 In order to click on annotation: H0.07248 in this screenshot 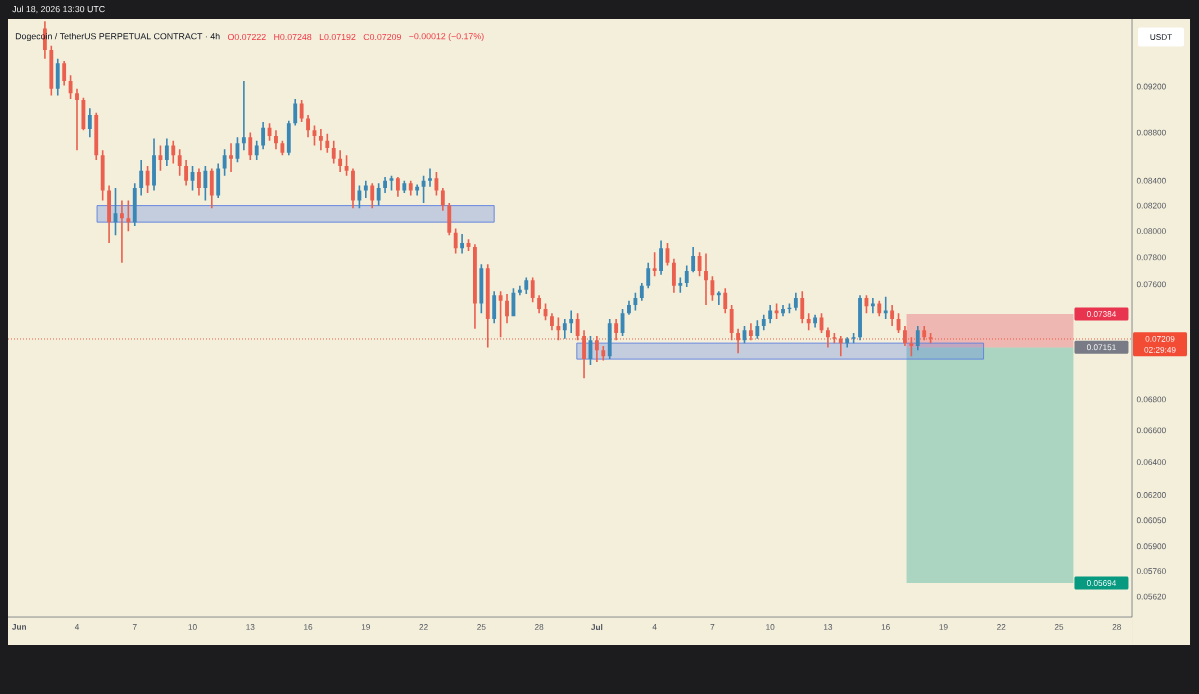, I will do `click(293, 37)`.